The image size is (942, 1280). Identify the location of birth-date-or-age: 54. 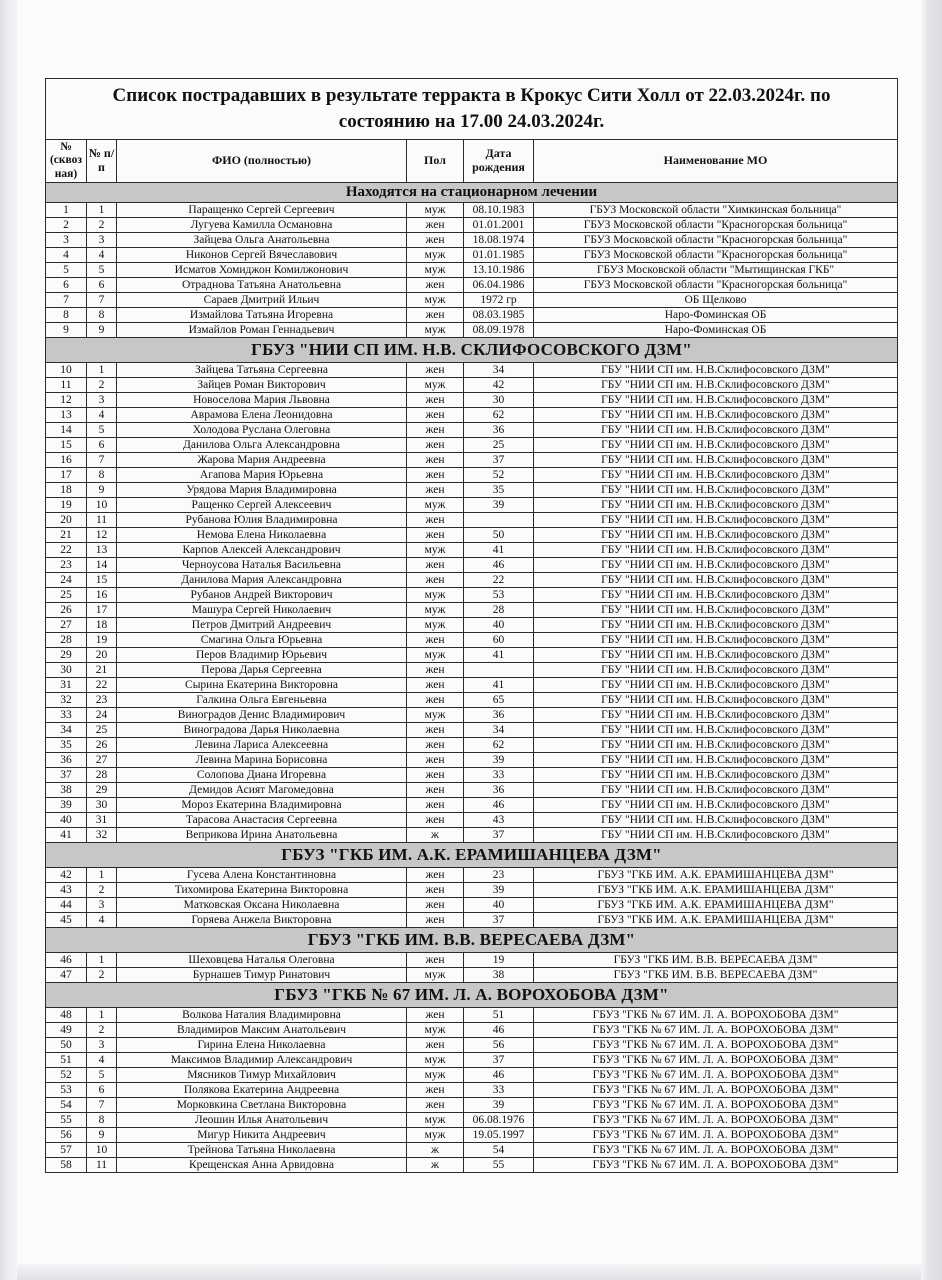
(498, 1150).